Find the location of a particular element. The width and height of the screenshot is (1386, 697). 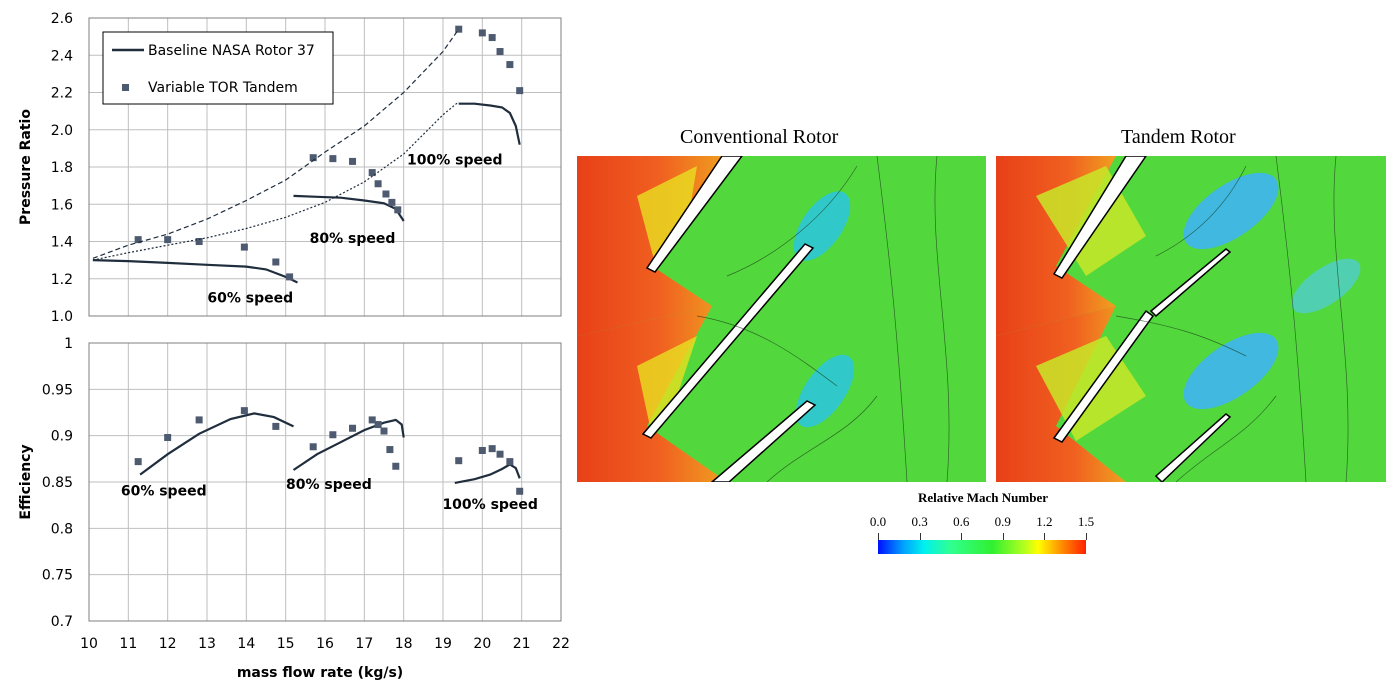

colorbar-tick-label: 0.6 is located at coordinates (961, 521).